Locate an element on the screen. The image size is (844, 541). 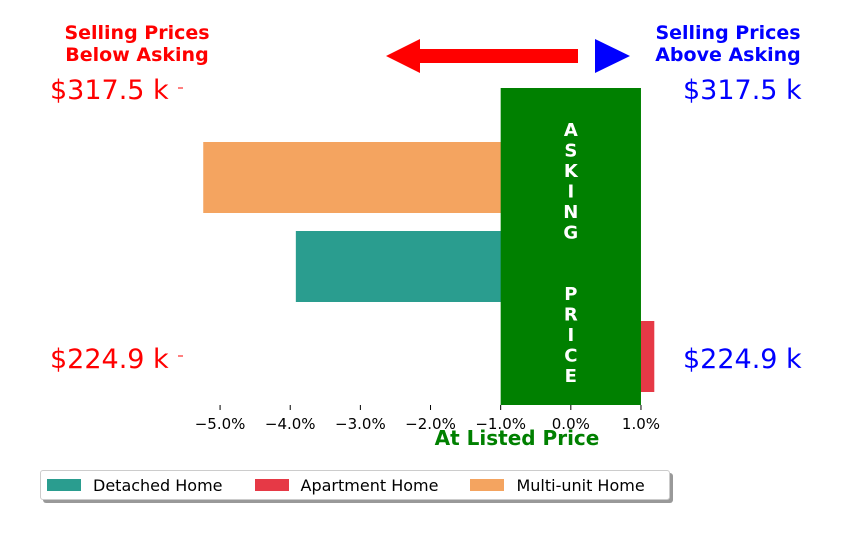
x-tick-label: 0.0% is located at coordinates (571, 424).